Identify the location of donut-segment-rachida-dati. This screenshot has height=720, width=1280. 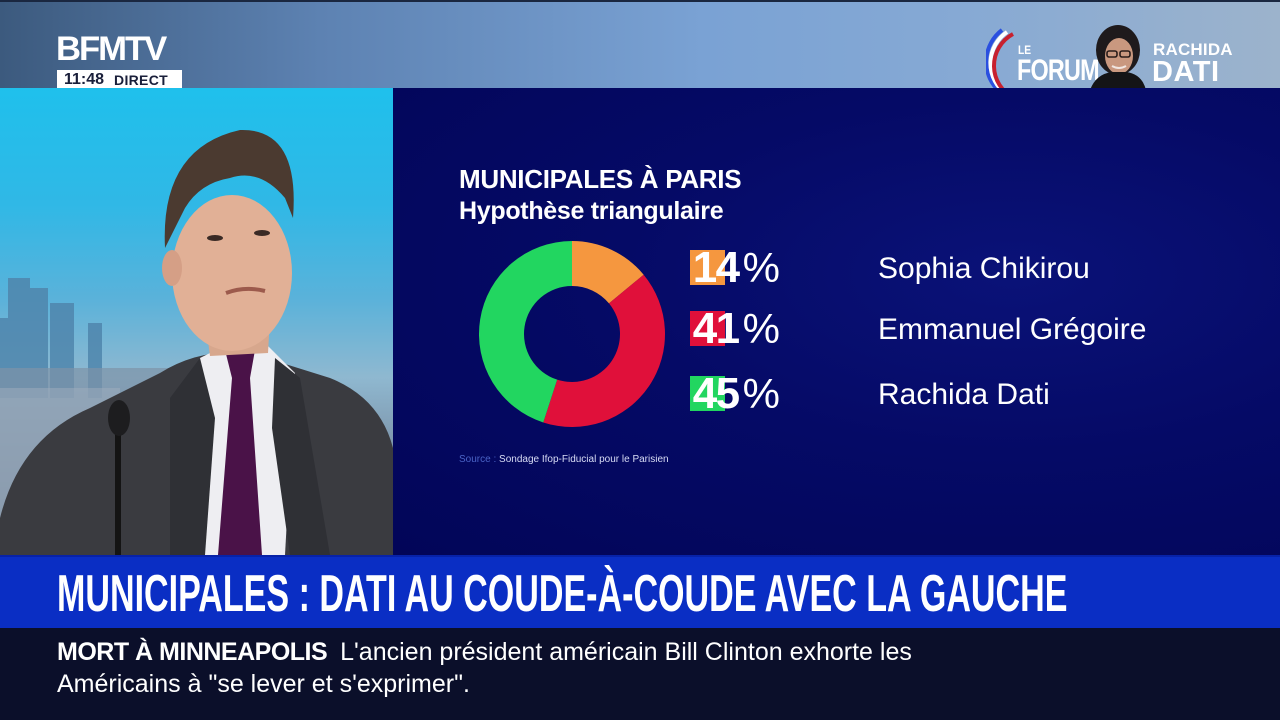
(525, 332).